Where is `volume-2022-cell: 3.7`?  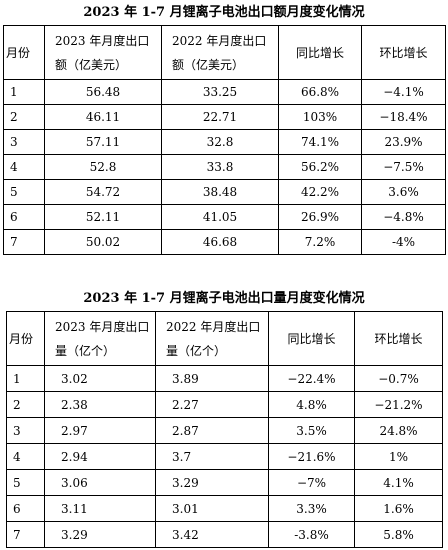
volume-2022-cell: 3.7 is located at coordinates (212, 456).